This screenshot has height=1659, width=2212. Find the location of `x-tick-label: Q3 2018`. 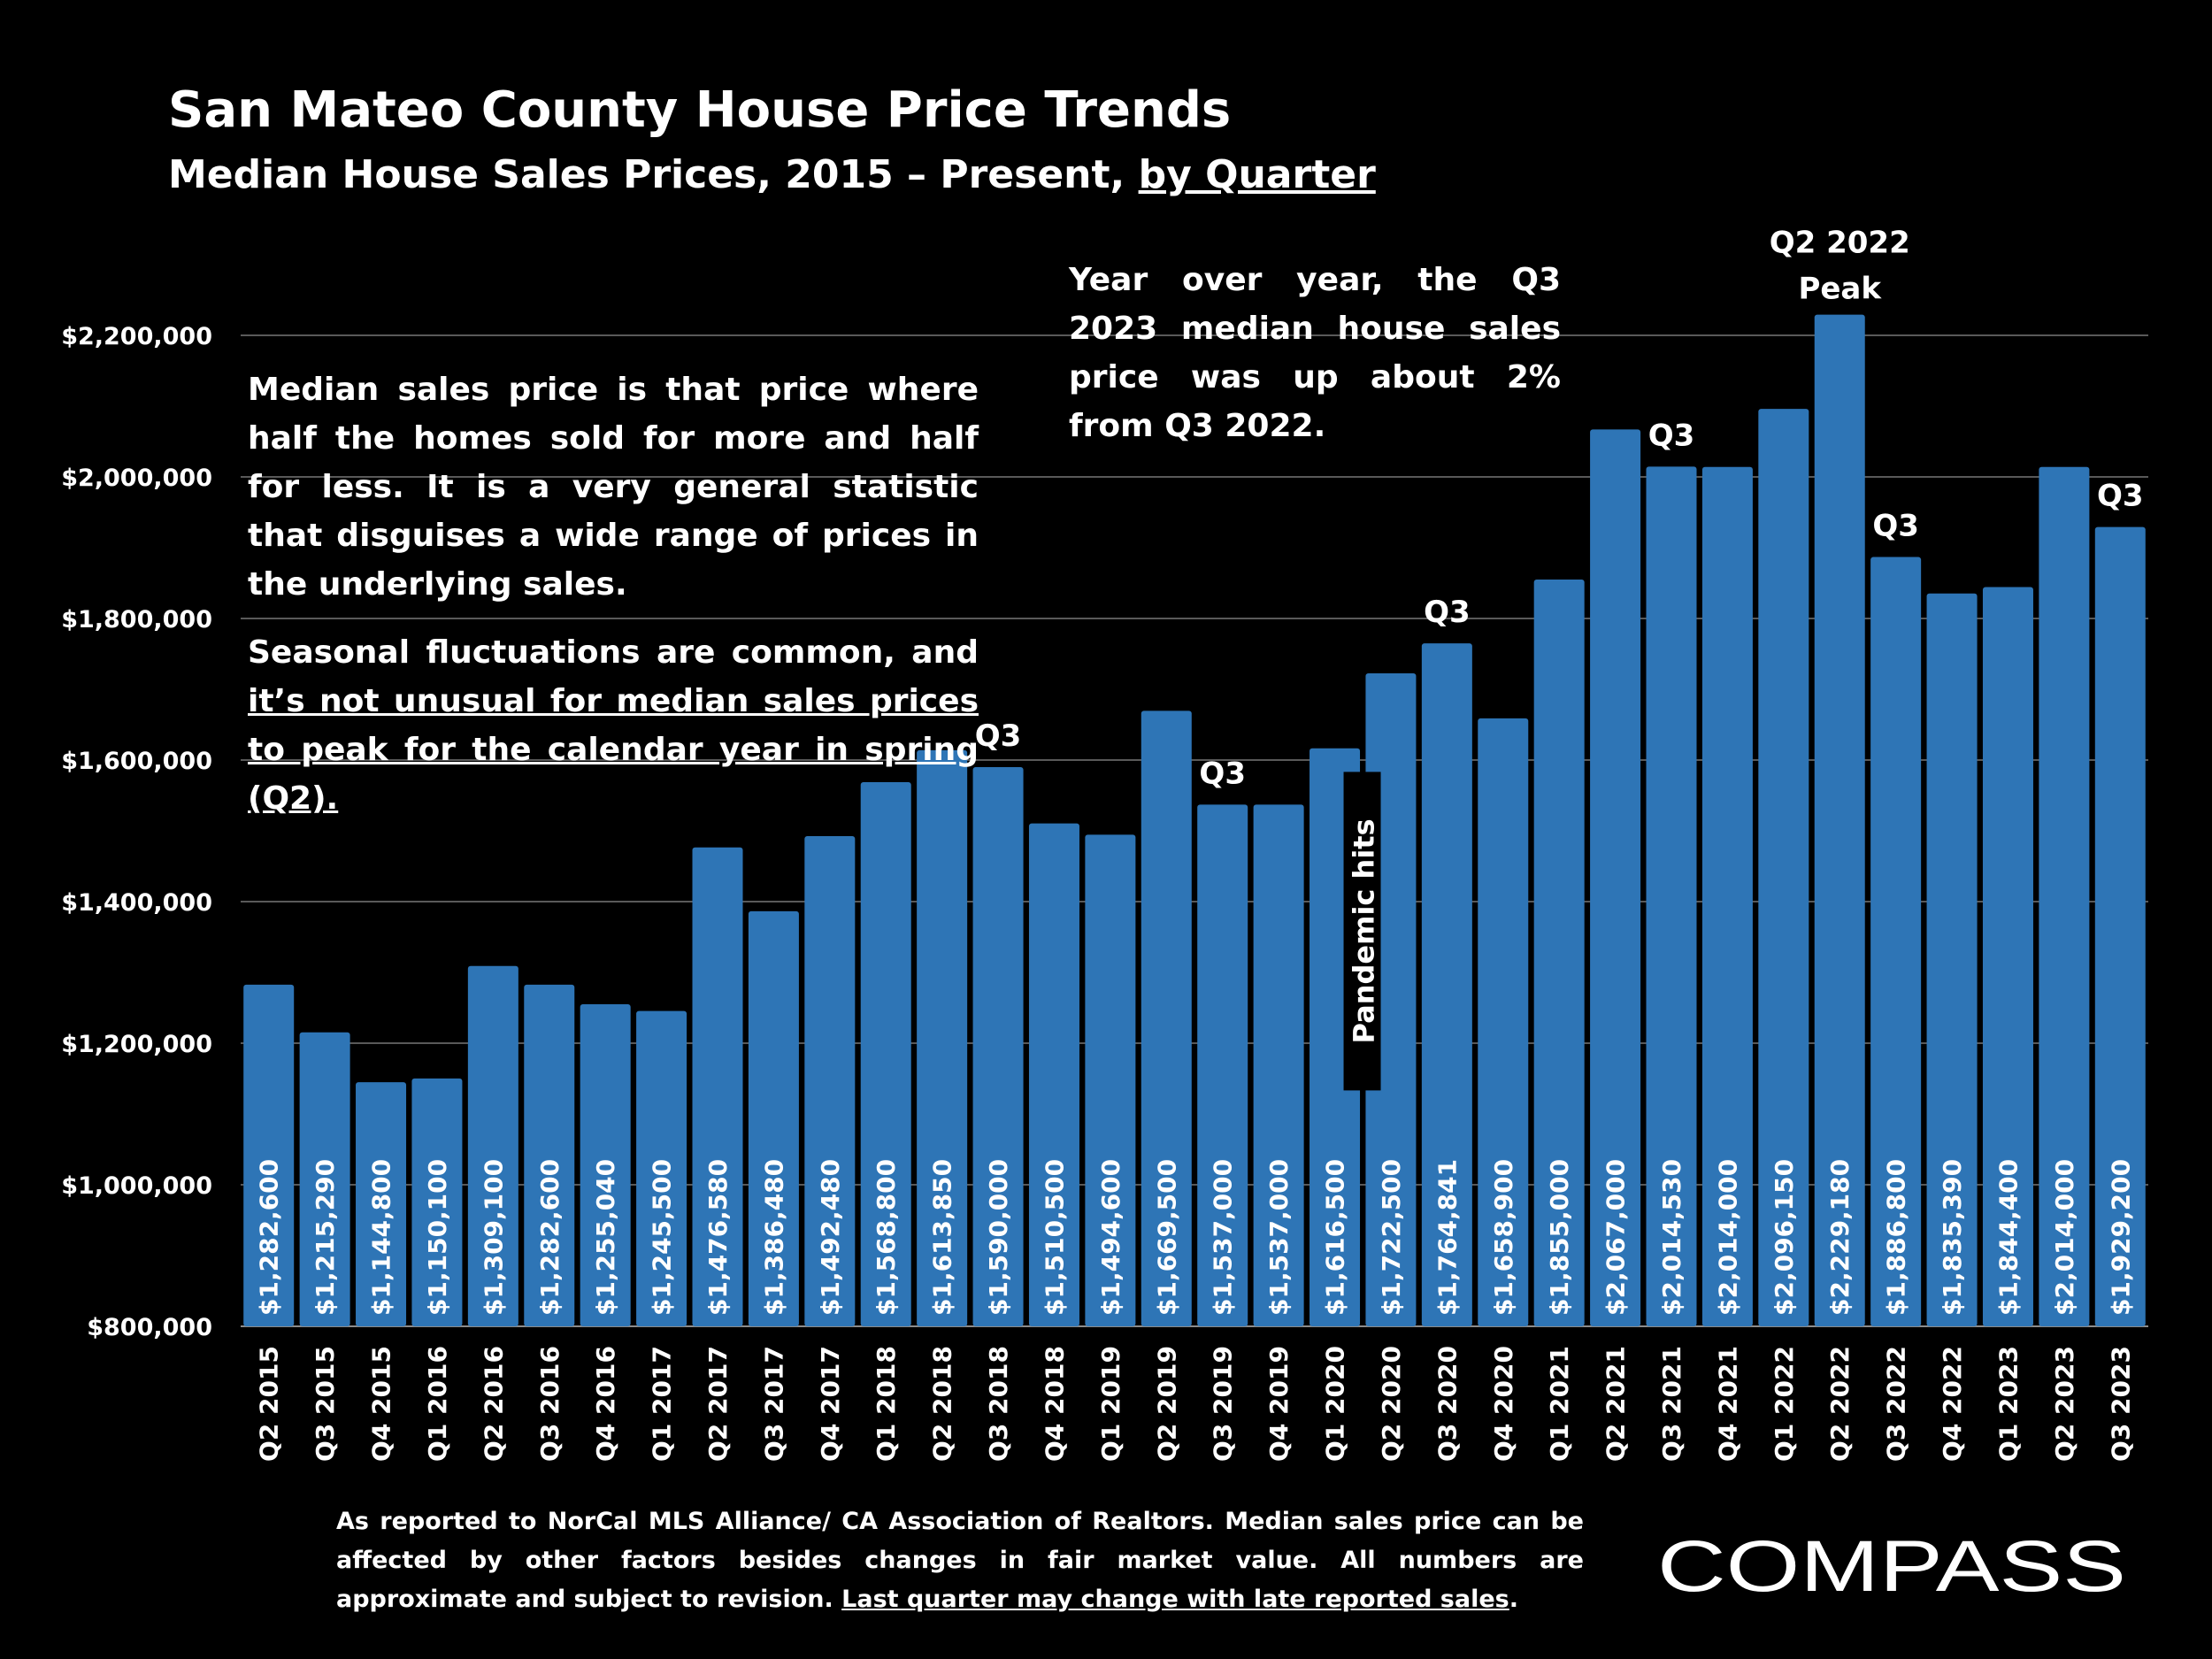

x-tick-label: Q3 2018 is located at coordinates (998, 1404).